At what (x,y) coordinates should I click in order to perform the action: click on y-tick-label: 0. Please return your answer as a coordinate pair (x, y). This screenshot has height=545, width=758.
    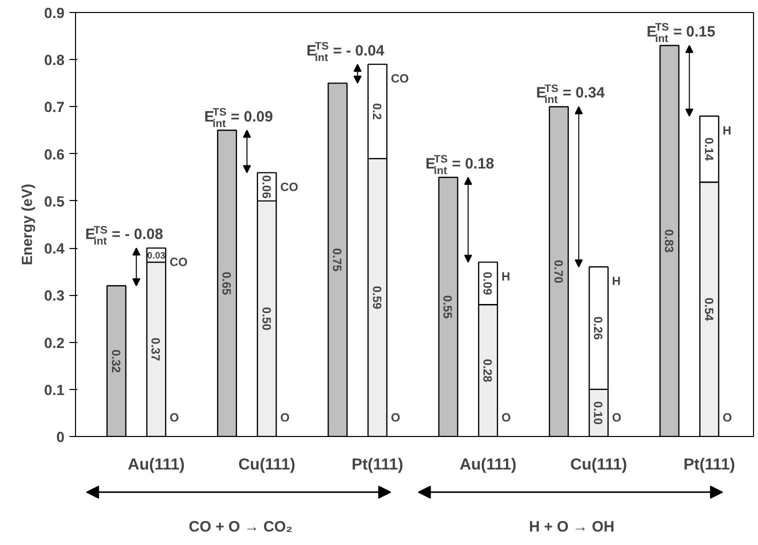
    Looking at the image, I should click on (60, 438).